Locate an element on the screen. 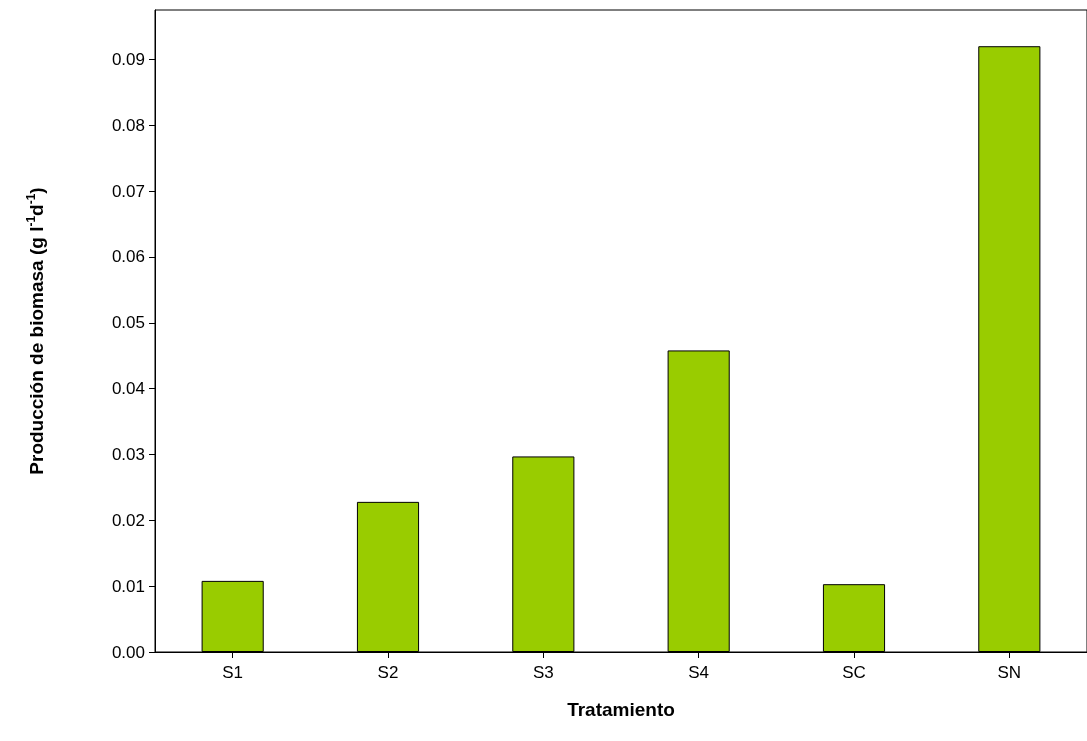 The width and height of the screenshot is (1087, 741). y-tick-label: 0.04 is located at coordinates (128, 389).